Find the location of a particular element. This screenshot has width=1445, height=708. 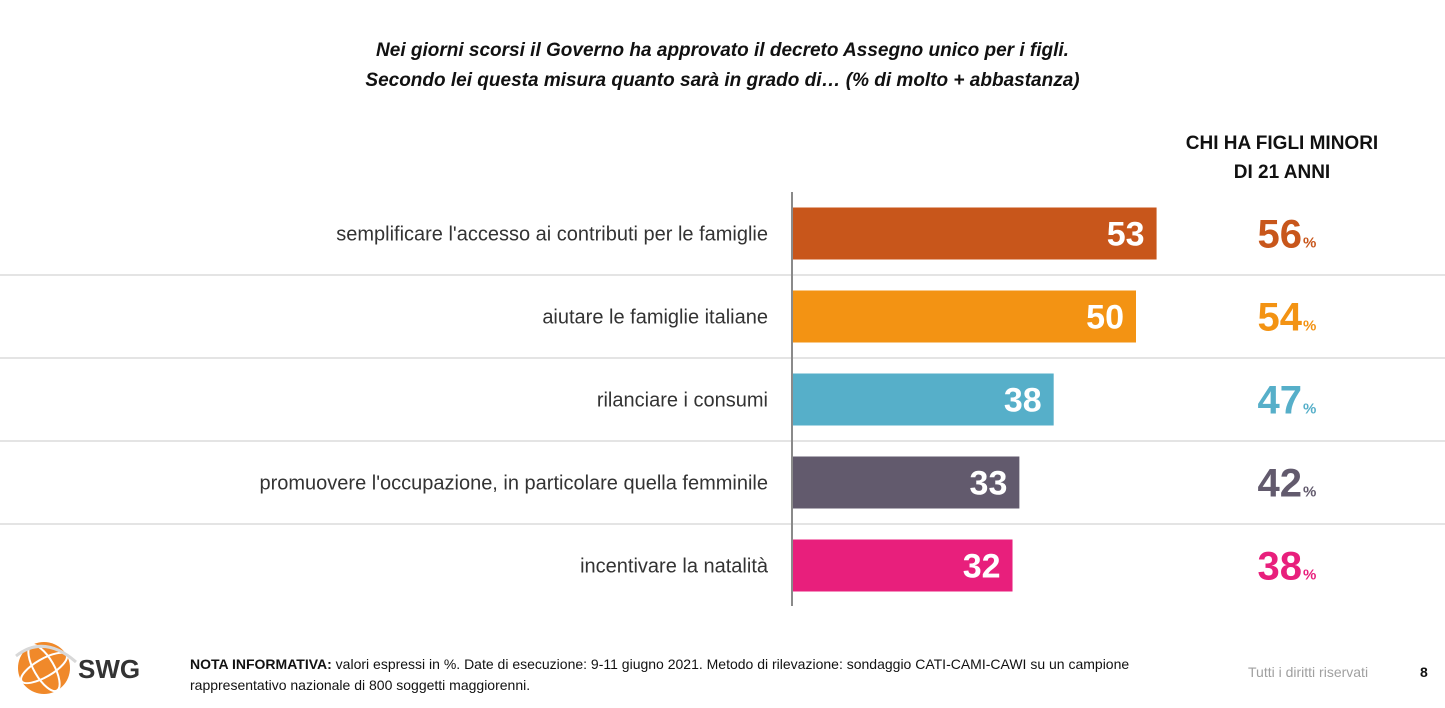

logo-text: SWG is located at coordinates (109, 669).